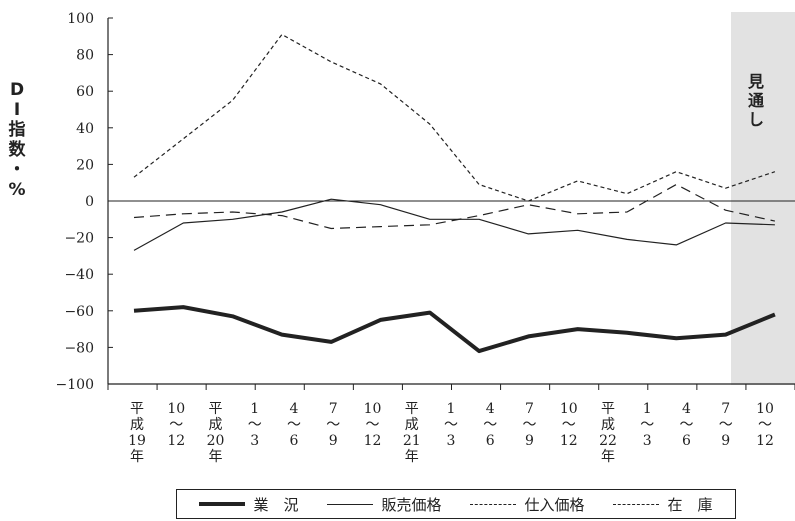 The height and width of the screenshot is (521, 795). Describe the element at coordinates (85, 56) in the screenshot. I see `y-tick-label: 80` at that location.